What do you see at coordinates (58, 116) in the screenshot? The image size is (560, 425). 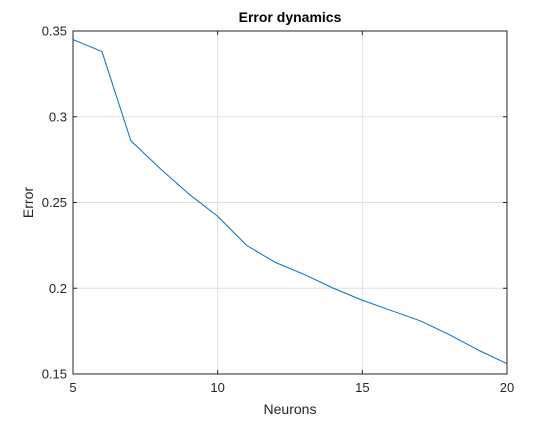 I see `y-tick-label: 0.3` at bounding box center [58, 116].